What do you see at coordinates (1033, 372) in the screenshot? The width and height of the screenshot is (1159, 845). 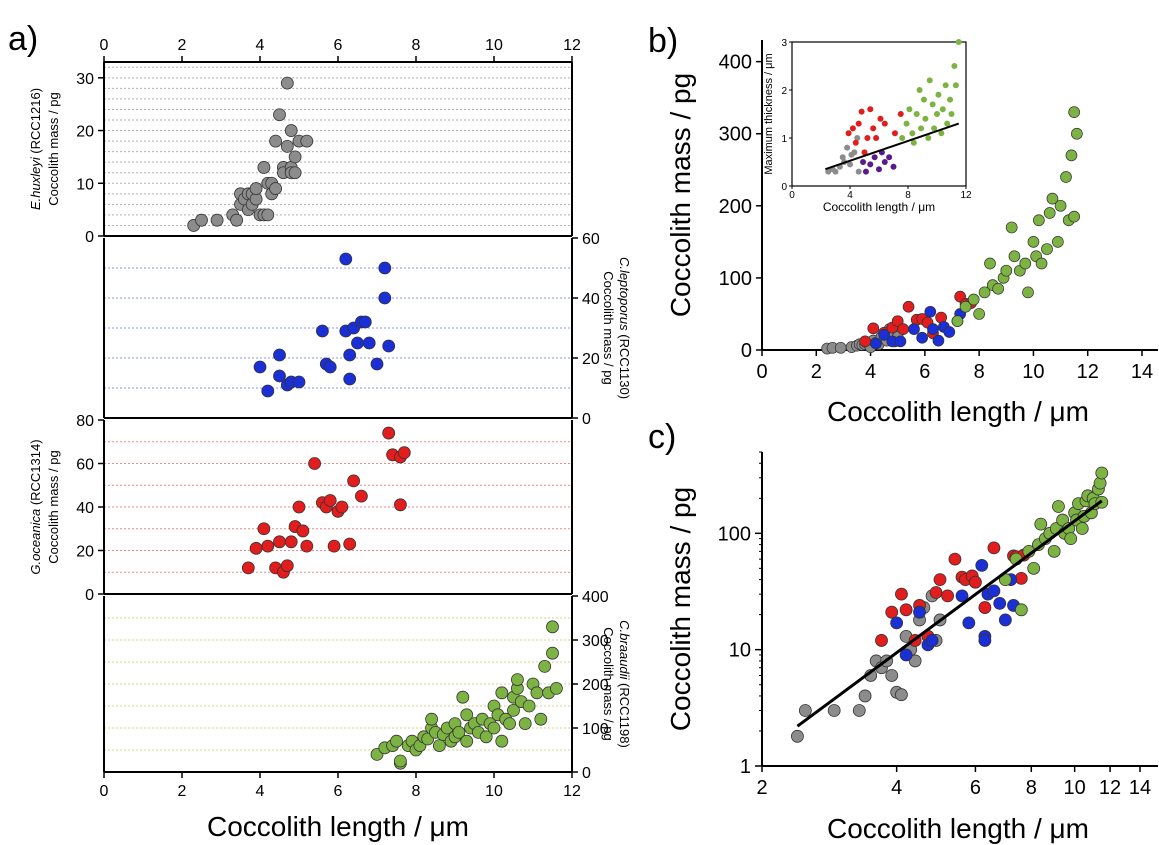 I see `x-tick-label: 10` at bounding box center [1033, 372].